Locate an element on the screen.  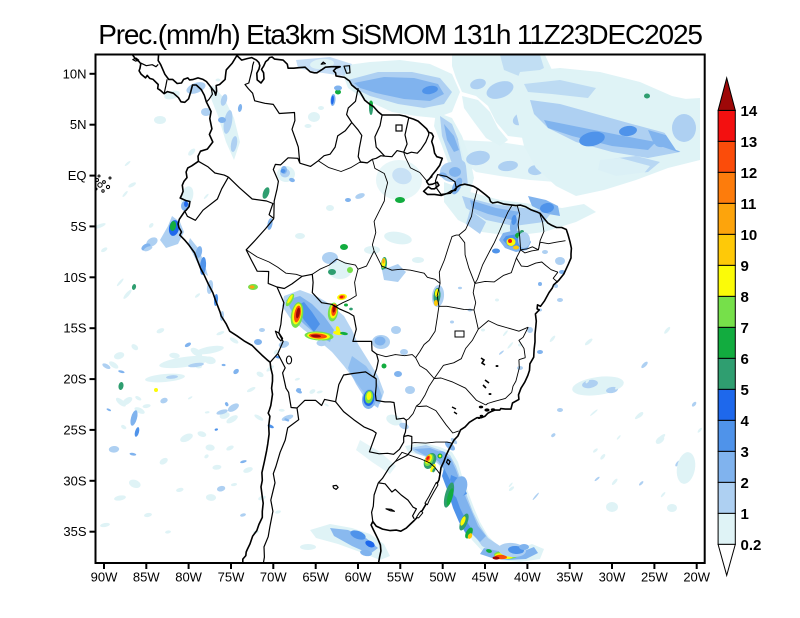
svg-text: 5N is located at coordinates (78, 124).